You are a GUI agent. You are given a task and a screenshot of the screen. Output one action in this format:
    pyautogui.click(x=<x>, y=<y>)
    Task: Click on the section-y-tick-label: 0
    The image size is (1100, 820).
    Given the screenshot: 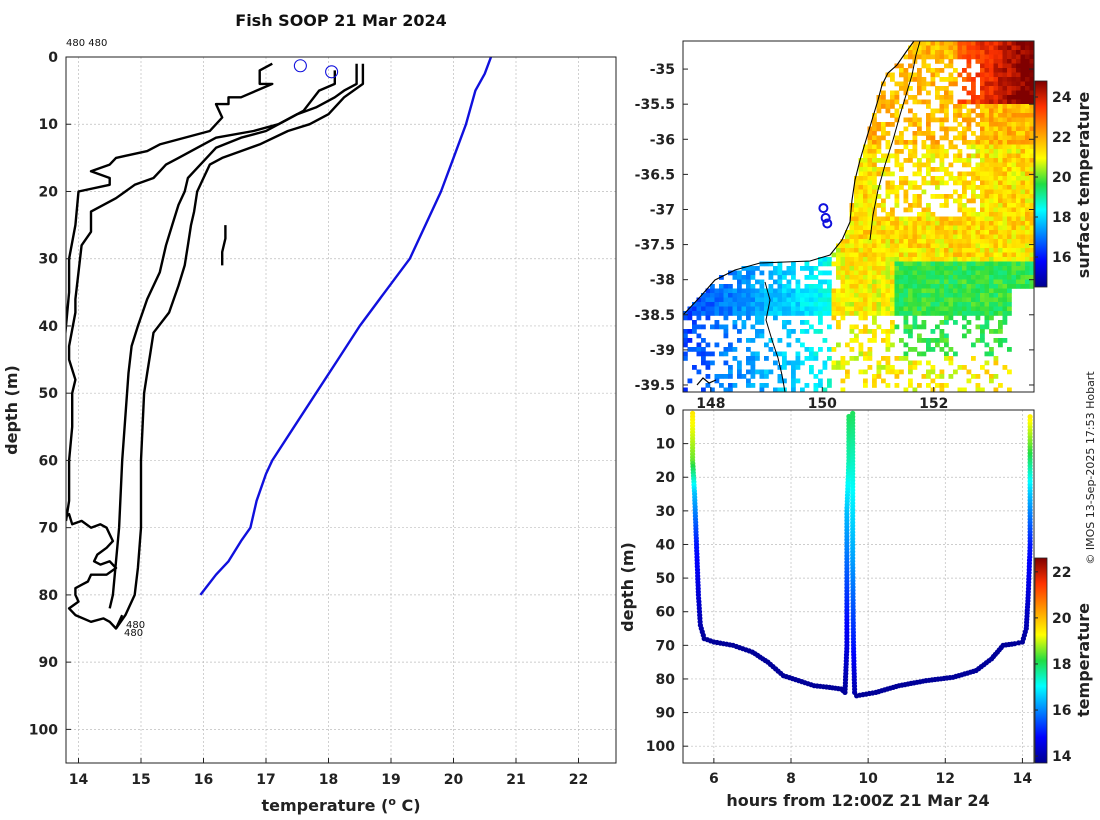 What is the action you would take?
    pyautogui.click(x=670, y=411)
    